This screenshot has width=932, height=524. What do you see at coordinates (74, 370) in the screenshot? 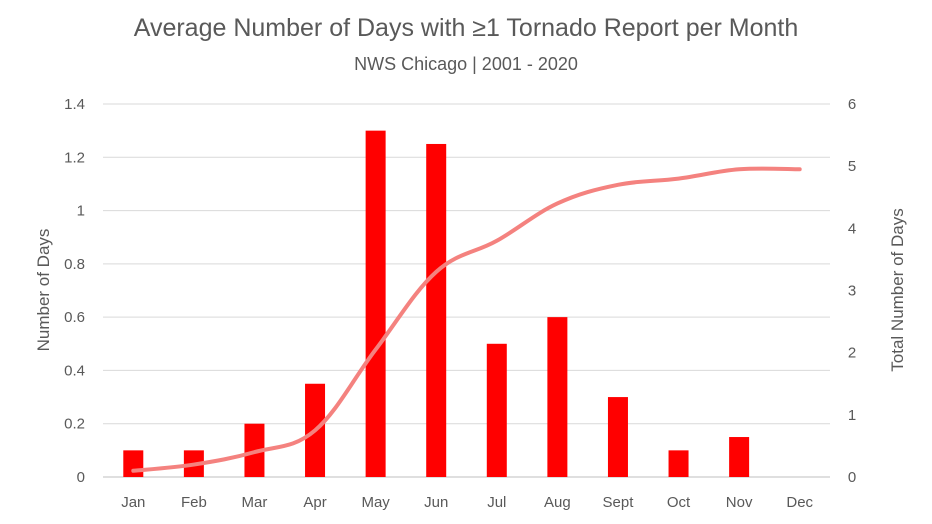
I see `left-tick-label: 0.4` at bounding box center [74, 370].